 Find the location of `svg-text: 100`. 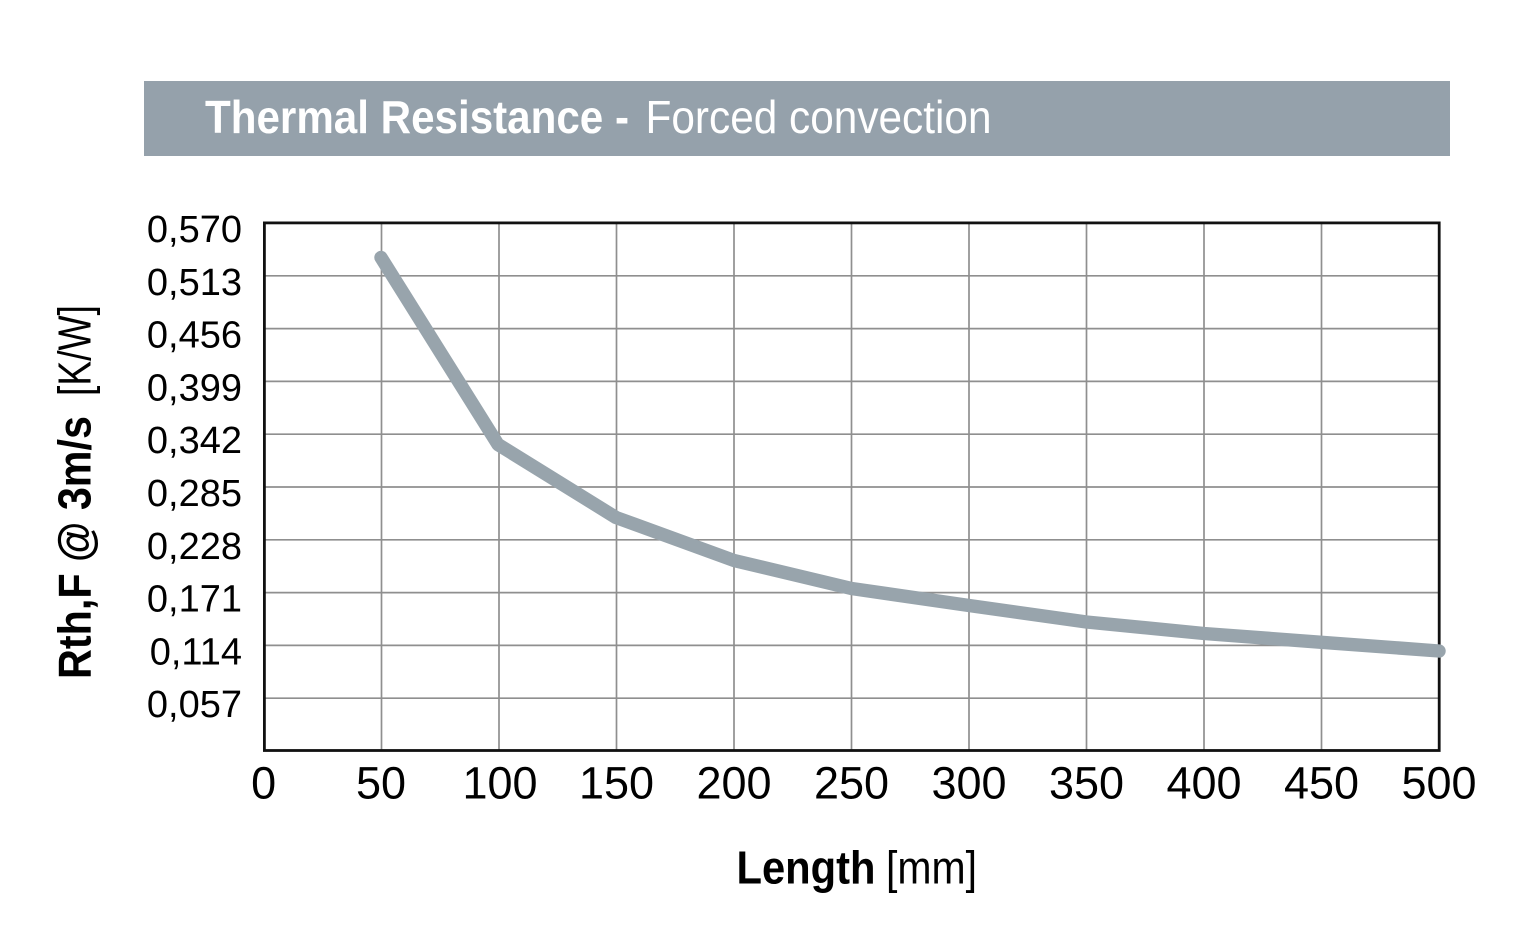

svg-text: 100 is located at coordinates (499, 783).